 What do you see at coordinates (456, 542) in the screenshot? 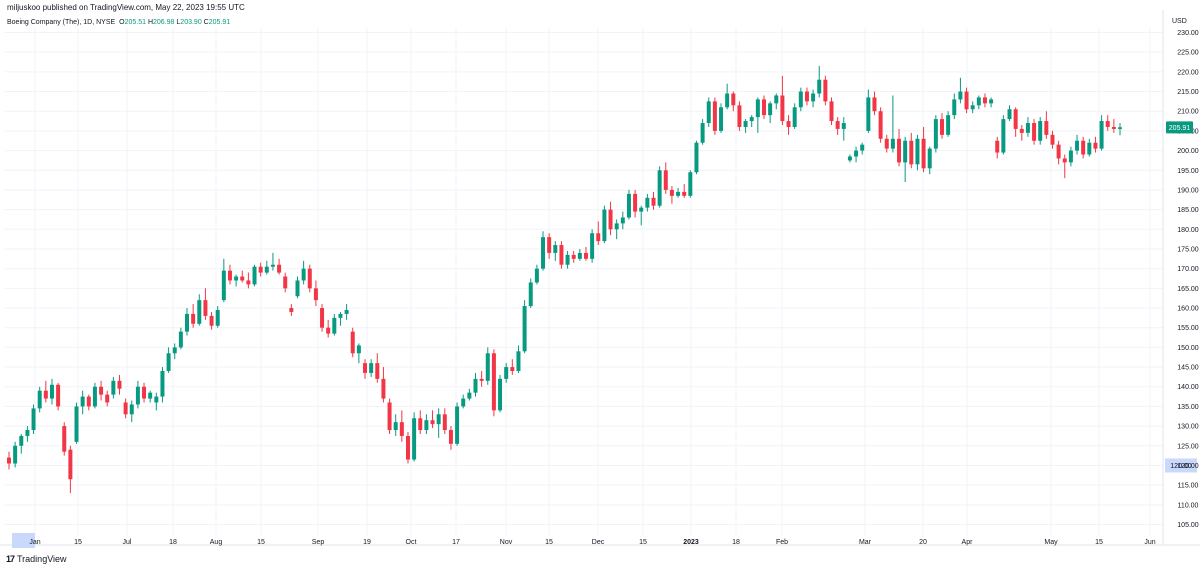
I see `time-tick-label: 17` at bounding box center [456, 542].